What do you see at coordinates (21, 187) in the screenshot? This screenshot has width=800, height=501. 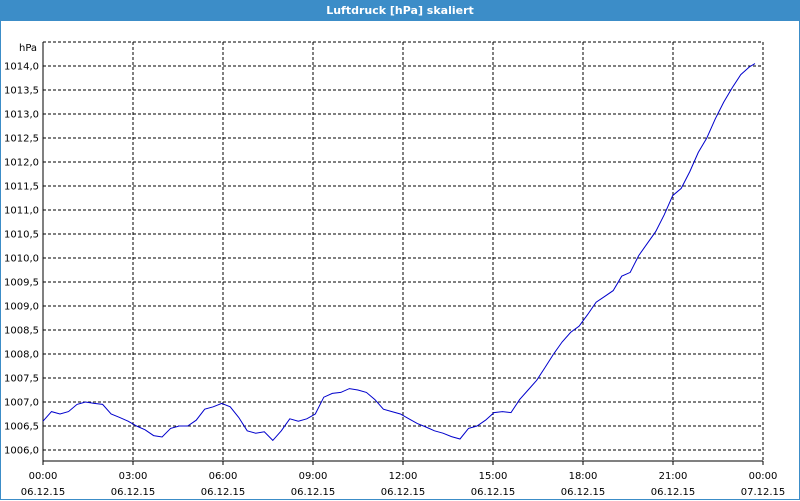 I see `y-tick-label: 1011,5` at bounding box center [21, 187].